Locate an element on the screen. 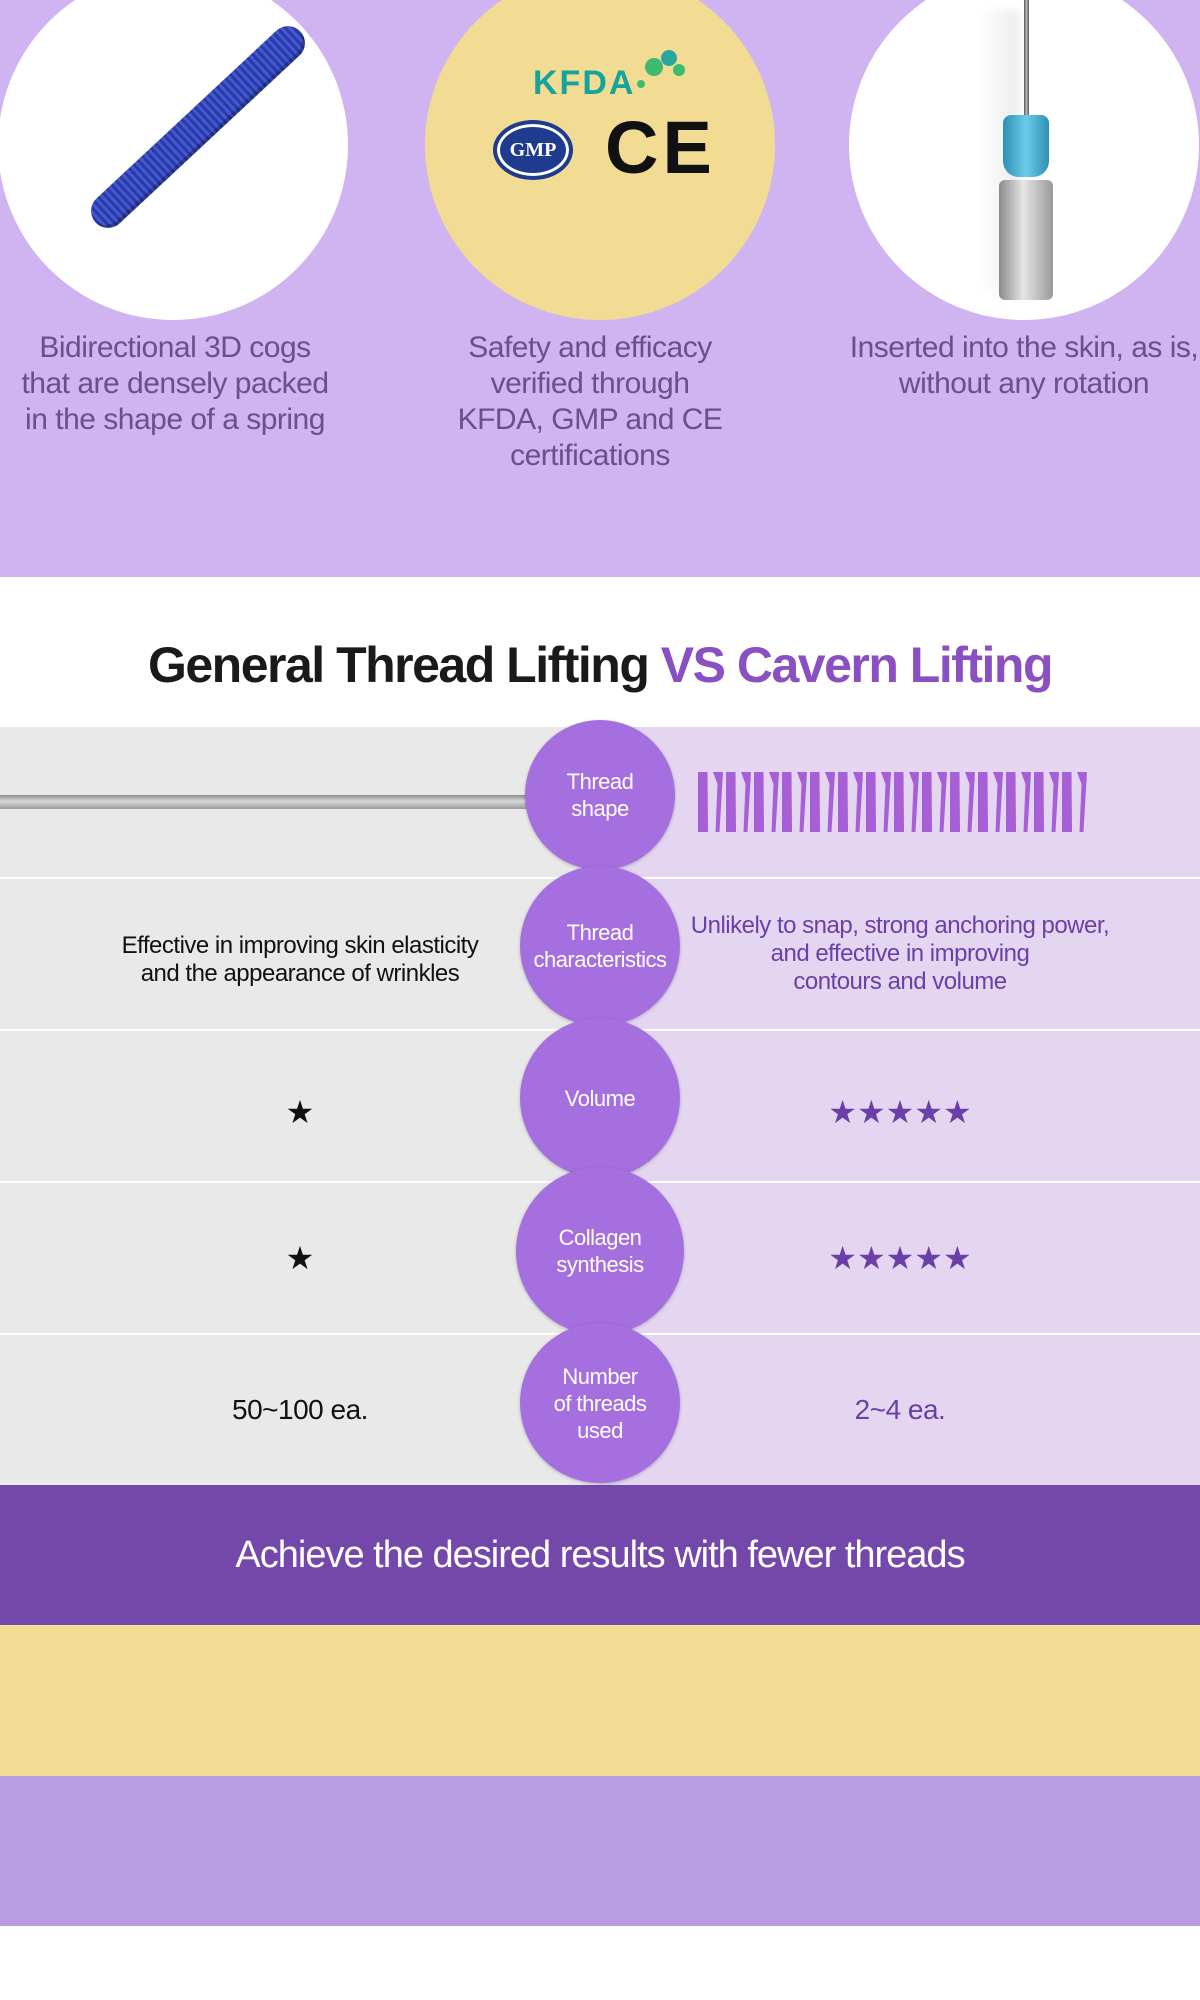 This screenshot has height=2000, width=1200. general-thread-count: 50~100 ea. is located at coordinates (300, 1409).